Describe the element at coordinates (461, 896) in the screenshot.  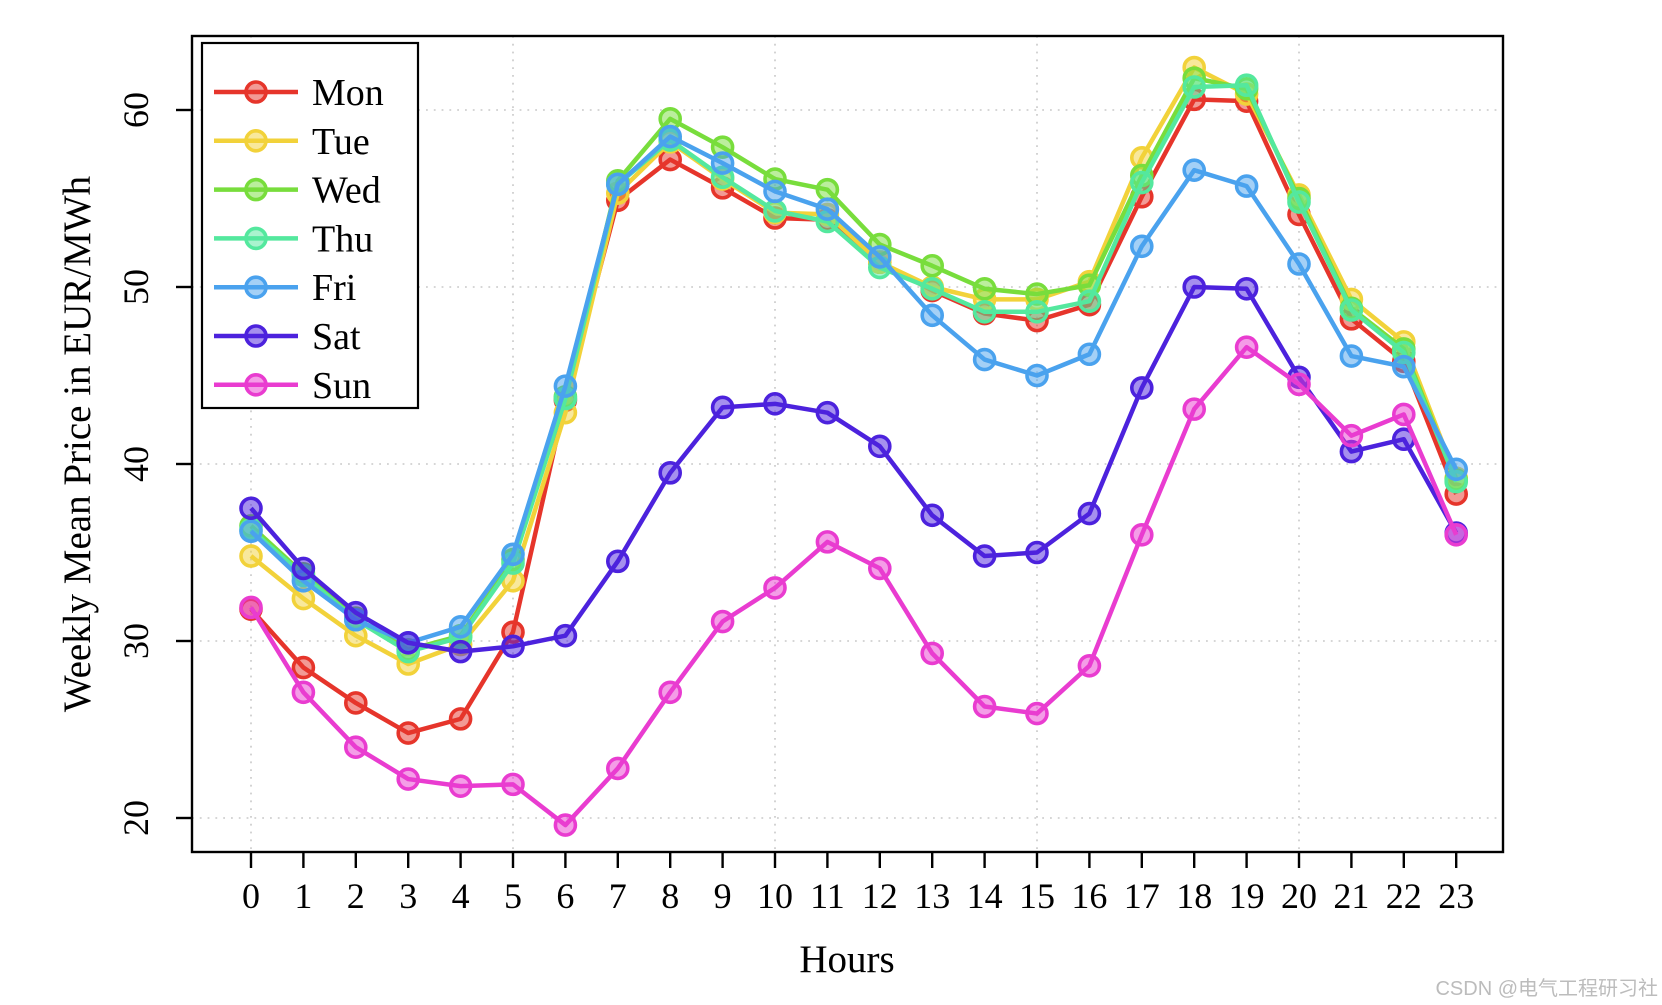
I see `x-tick-label-4: 4` at that location.